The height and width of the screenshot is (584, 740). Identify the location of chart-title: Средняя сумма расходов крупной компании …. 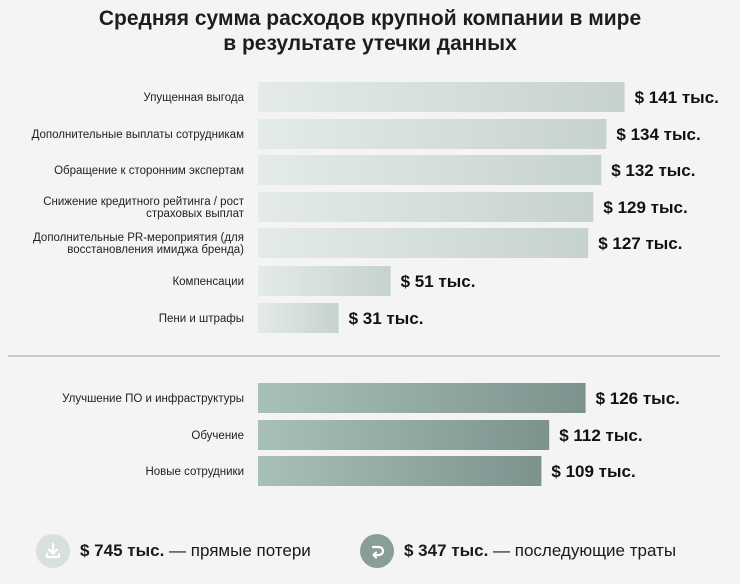
(370, 31).